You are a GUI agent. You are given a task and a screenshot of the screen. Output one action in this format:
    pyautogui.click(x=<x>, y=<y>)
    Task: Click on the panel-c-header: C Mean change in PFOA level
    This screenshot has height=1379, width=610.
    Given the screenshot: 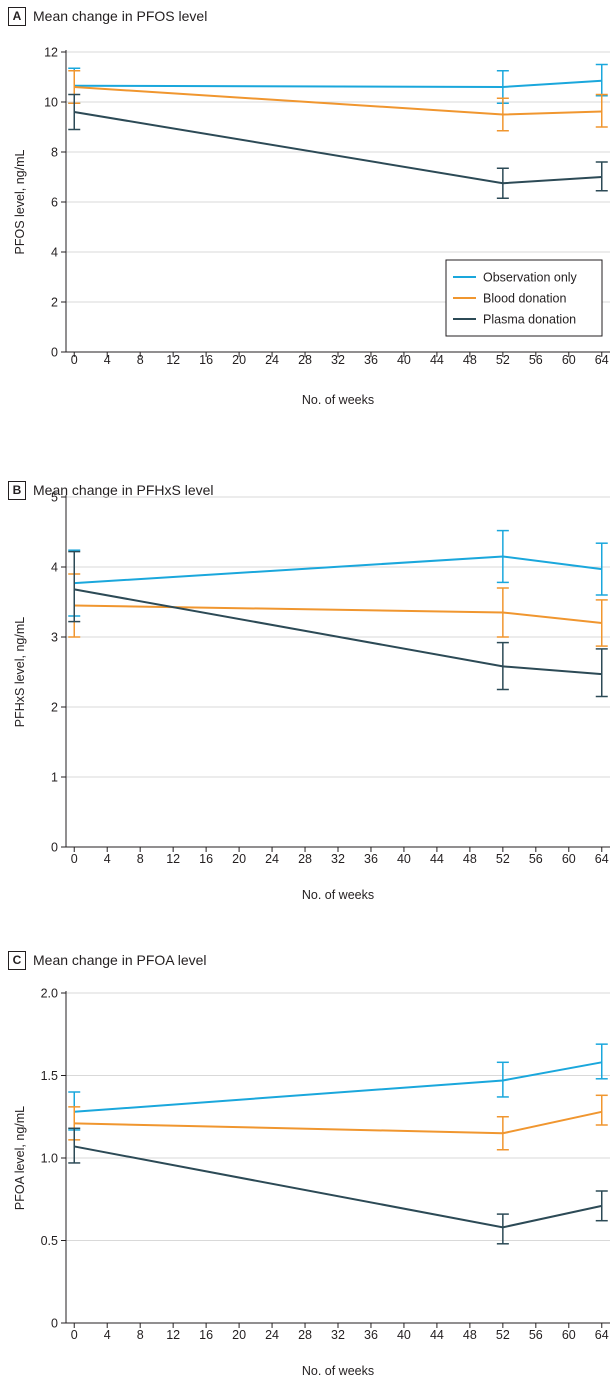 What is the action you would take?
    pyautogui.click(x=107, y=960)
    